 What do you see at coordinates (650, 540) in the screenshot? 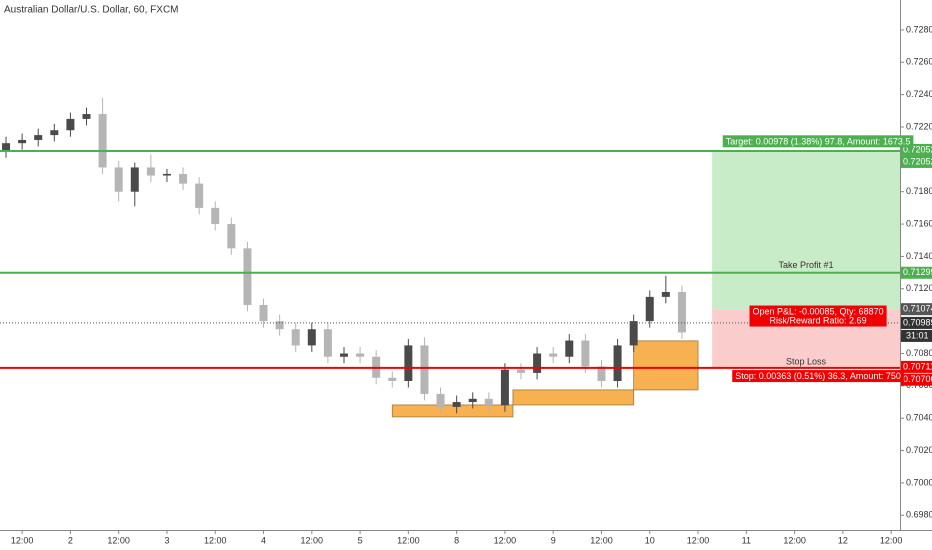
I see `x-tick-label: 10` at bounding box center [650, 540].